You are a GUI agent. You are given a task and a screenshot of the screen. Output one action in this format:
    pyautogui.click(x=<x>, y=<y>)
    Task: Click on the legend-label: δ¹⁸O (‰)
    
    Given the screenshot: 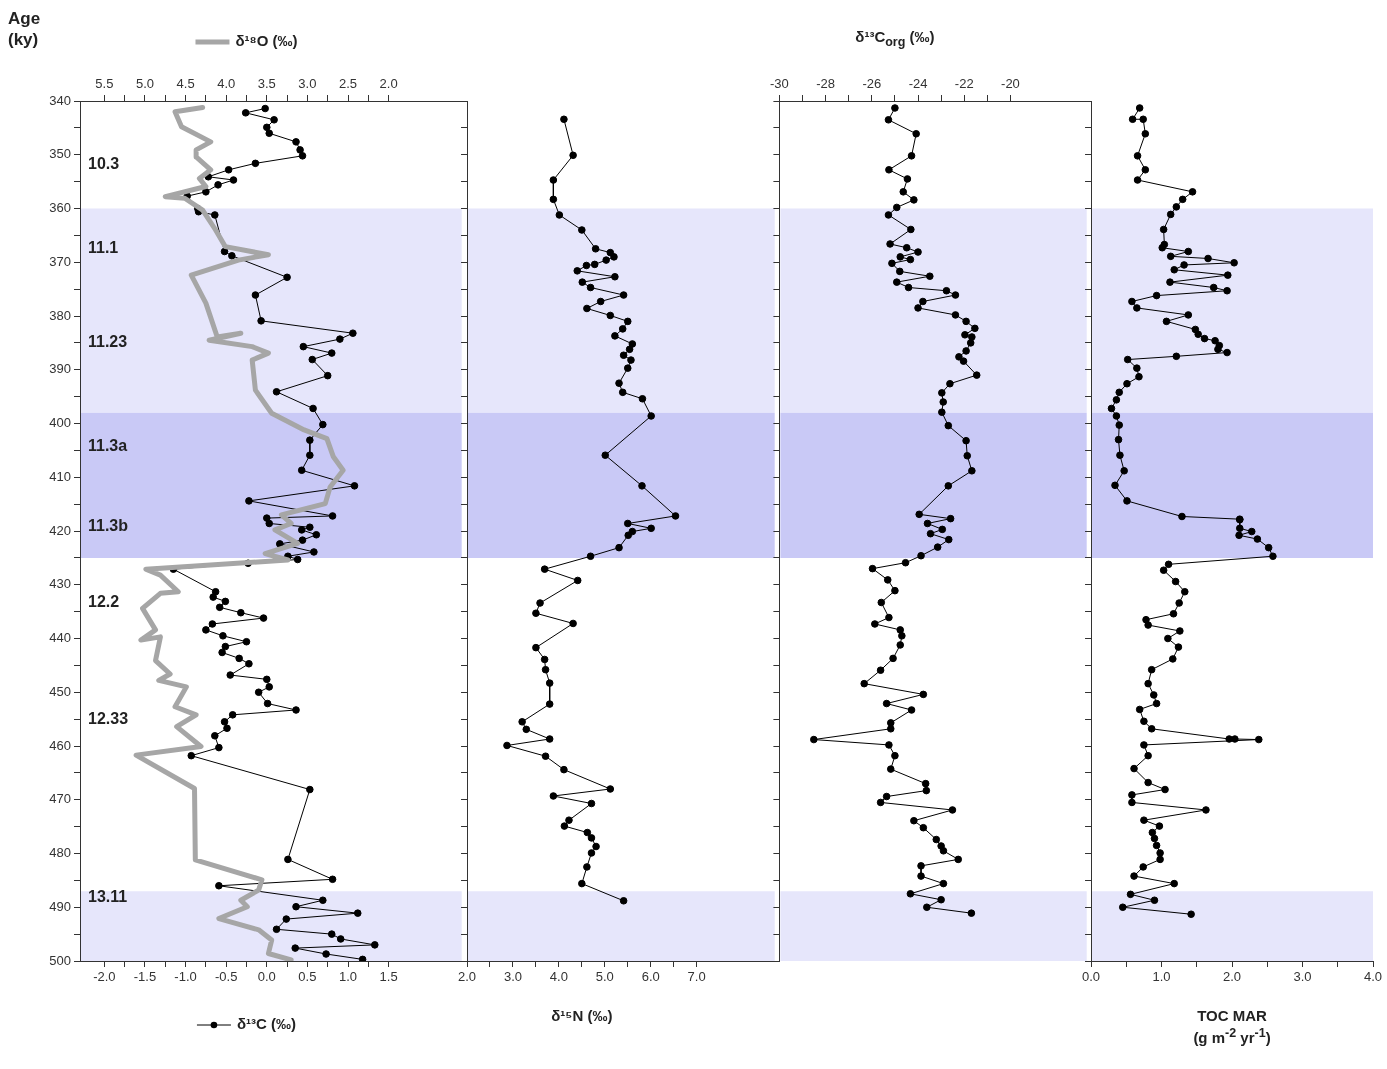 What is the action you would take?
    pyautogui.click(x=266, y=41)
    